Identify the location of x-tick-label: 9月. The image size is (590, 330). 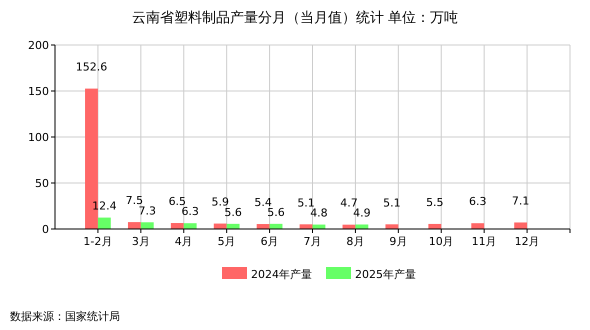
(398, 241).